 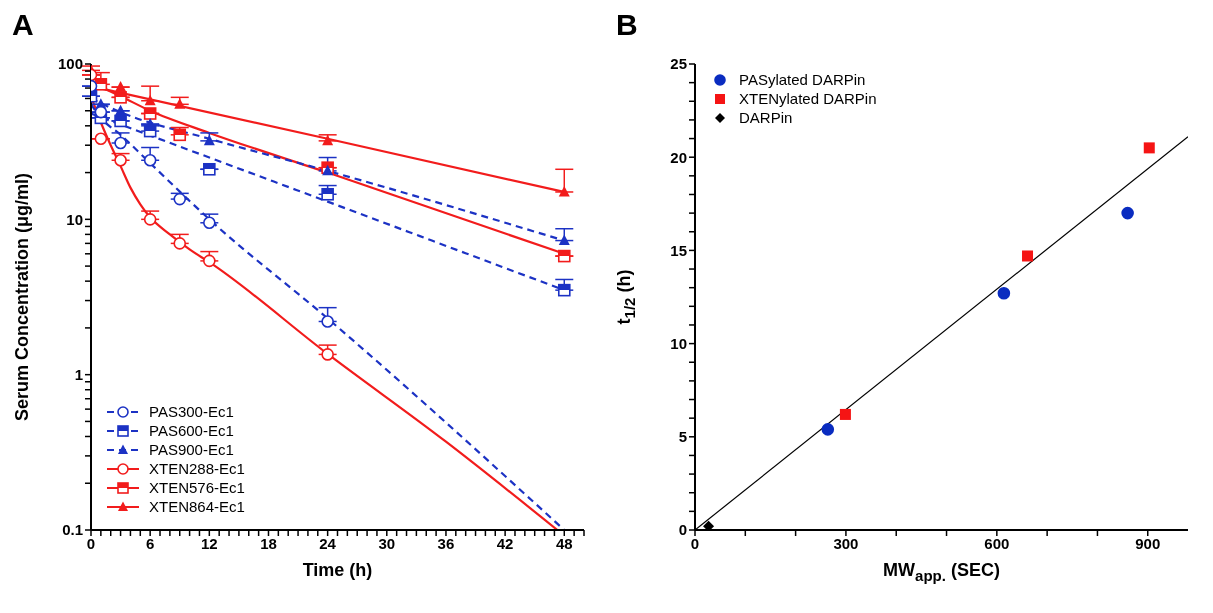 I want to click on legend-label: XTEN576-Ec1, so click(x=197, y=487).